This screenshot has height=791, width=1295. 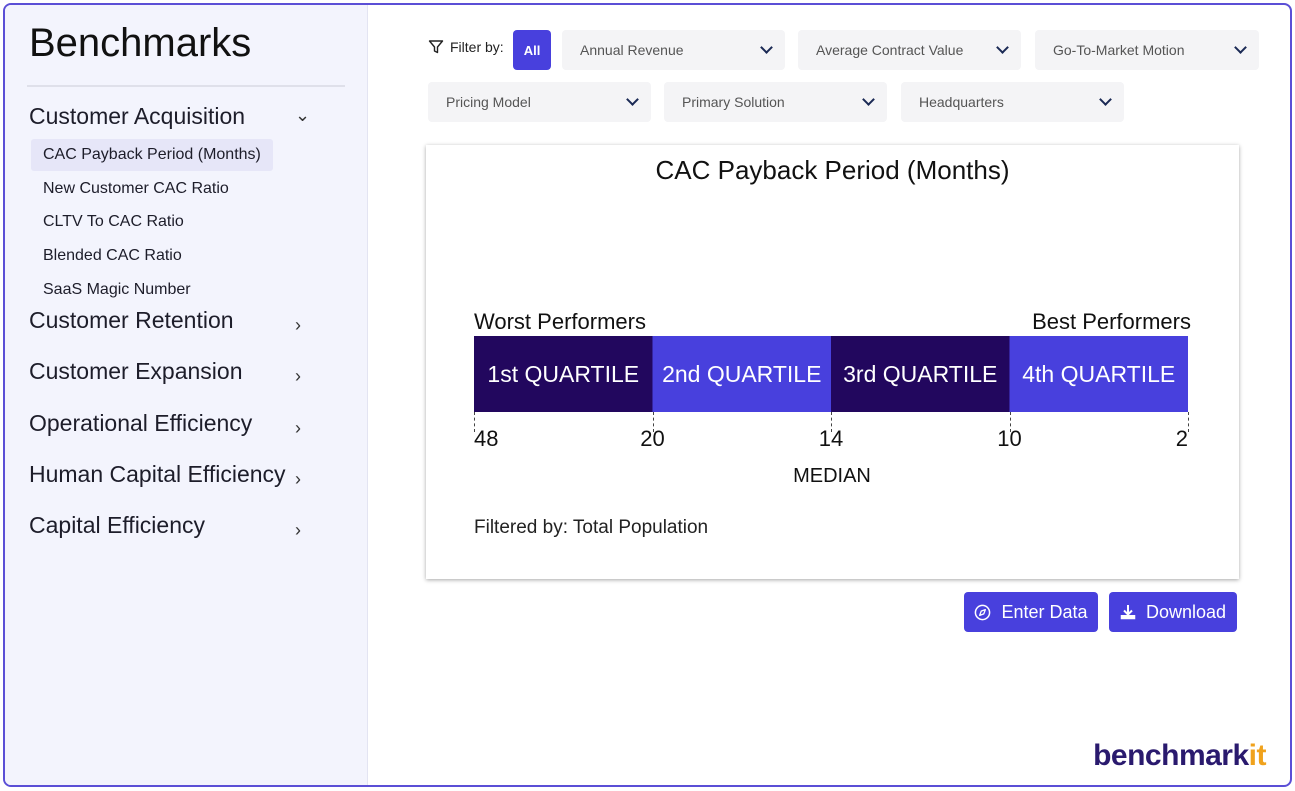 I want to click on dropdown-label: Pricing Model, so click(x=488, y=102).